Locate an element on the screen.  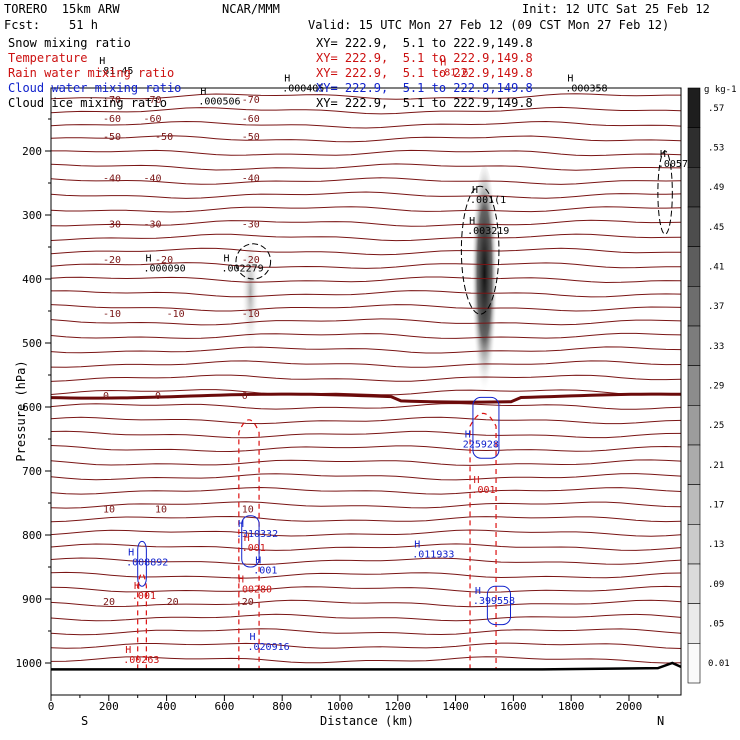
y-tick-label: 700 is located at coordinates (32, 471).